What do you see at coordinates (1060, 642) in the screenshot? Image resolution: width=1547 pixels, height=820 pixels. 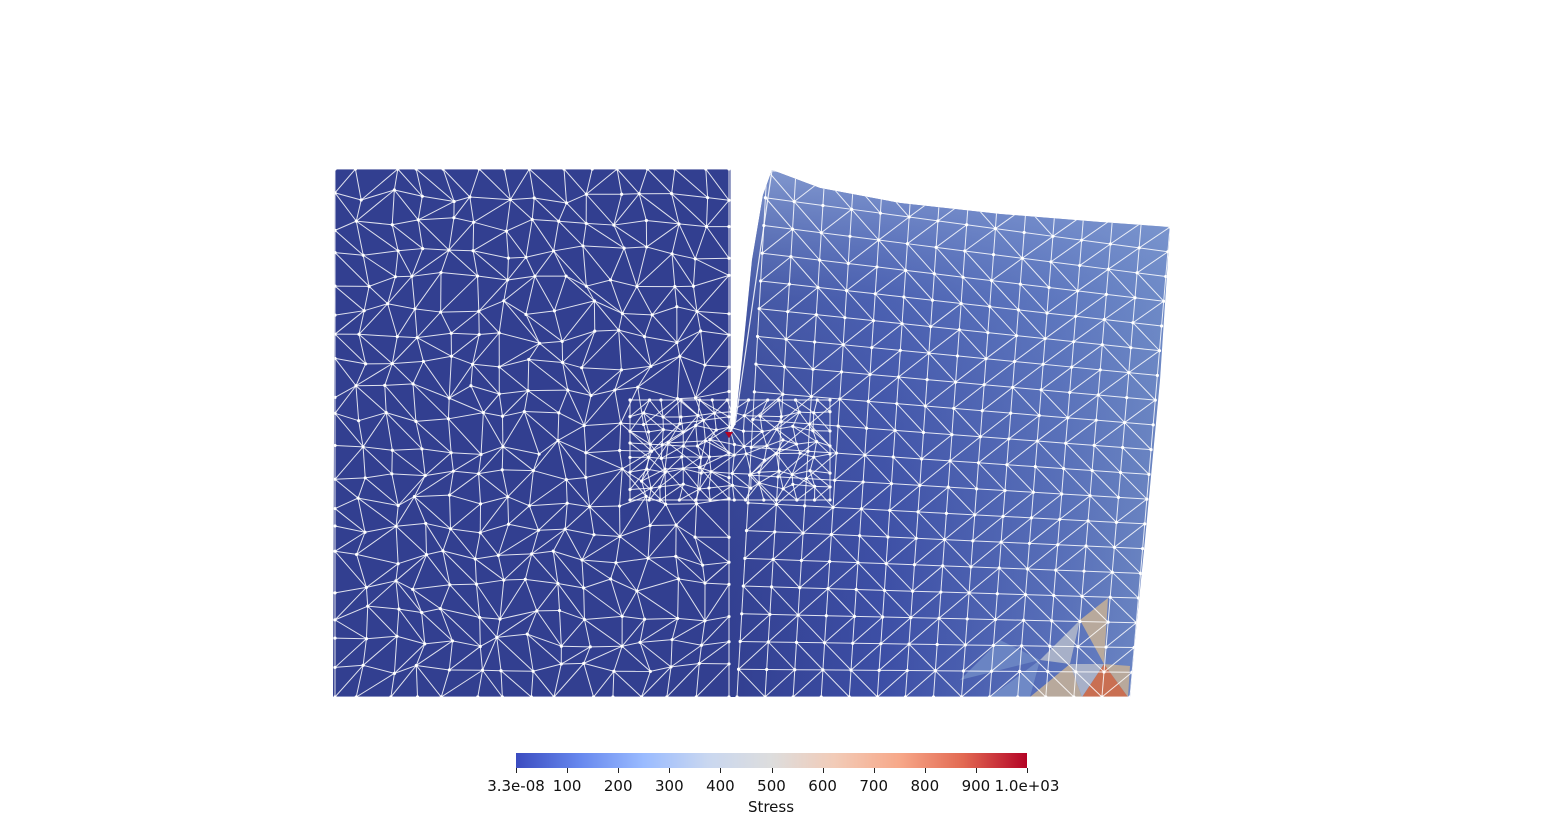 I see `mesh-cell` at bounding box center [1060, 642].